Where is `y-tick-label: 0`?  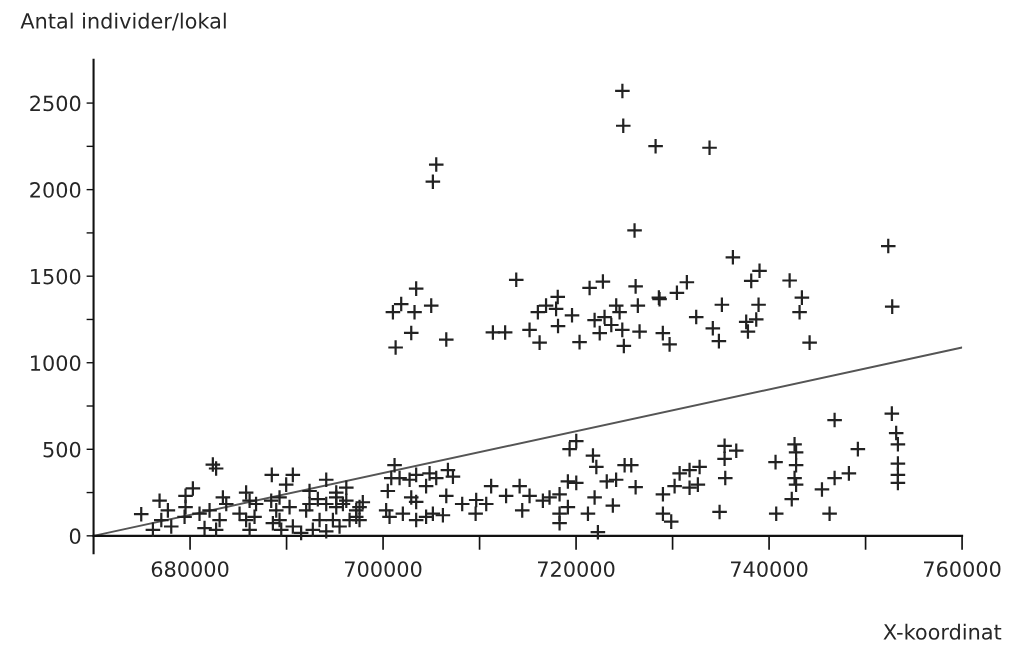
y-tick-label: 0 is located at coordinates (75, 536).